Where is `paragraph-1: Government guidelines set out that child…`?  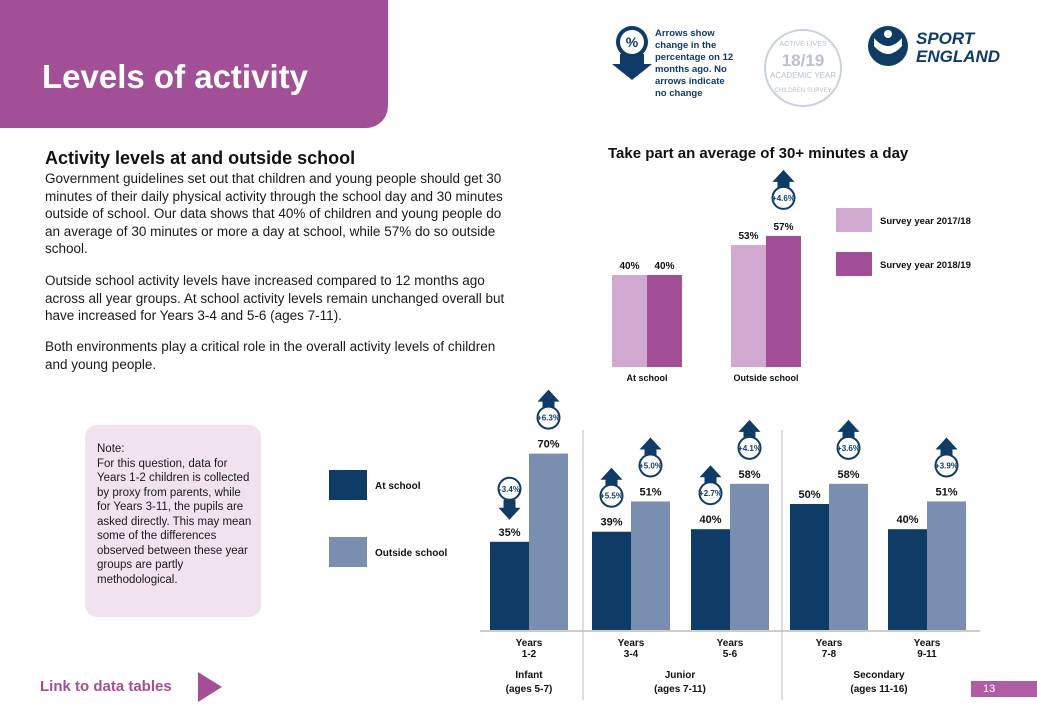 paragraph-1: Government guidelines set out that child… is located at coordinates (274, 213).